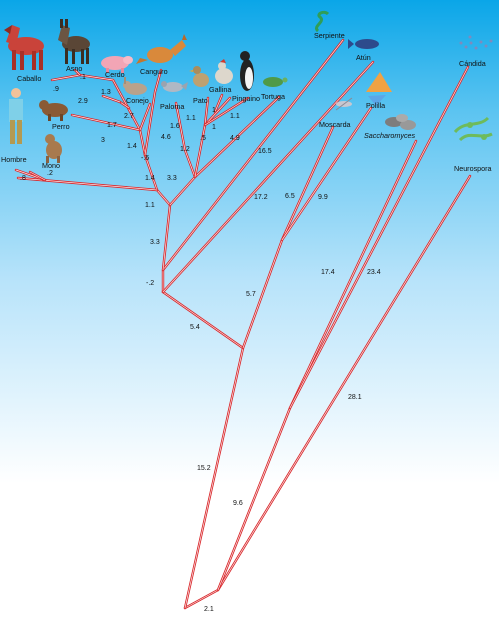  I want to click on value-candida: 23.4, so click(374, 272).